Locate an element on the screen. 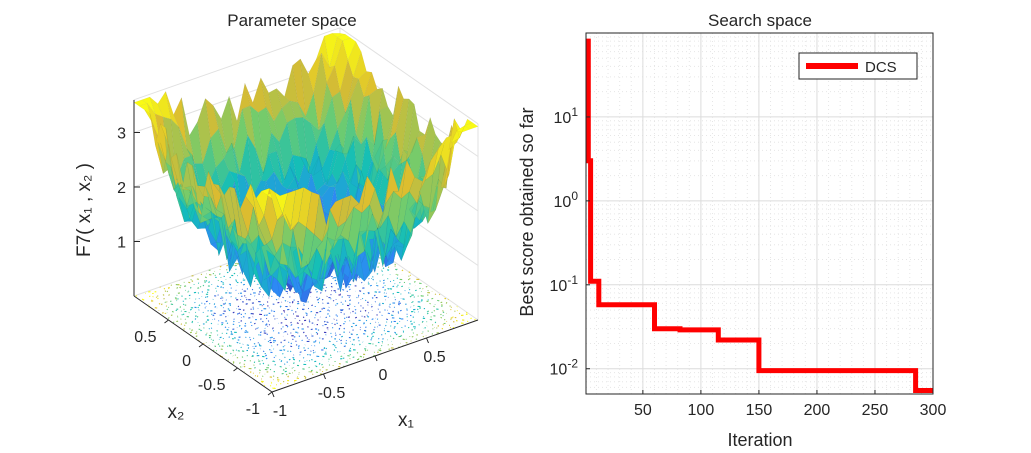 The image size is (1031, 453). y-tick-label: 100 is located at coordinates (566, 200).